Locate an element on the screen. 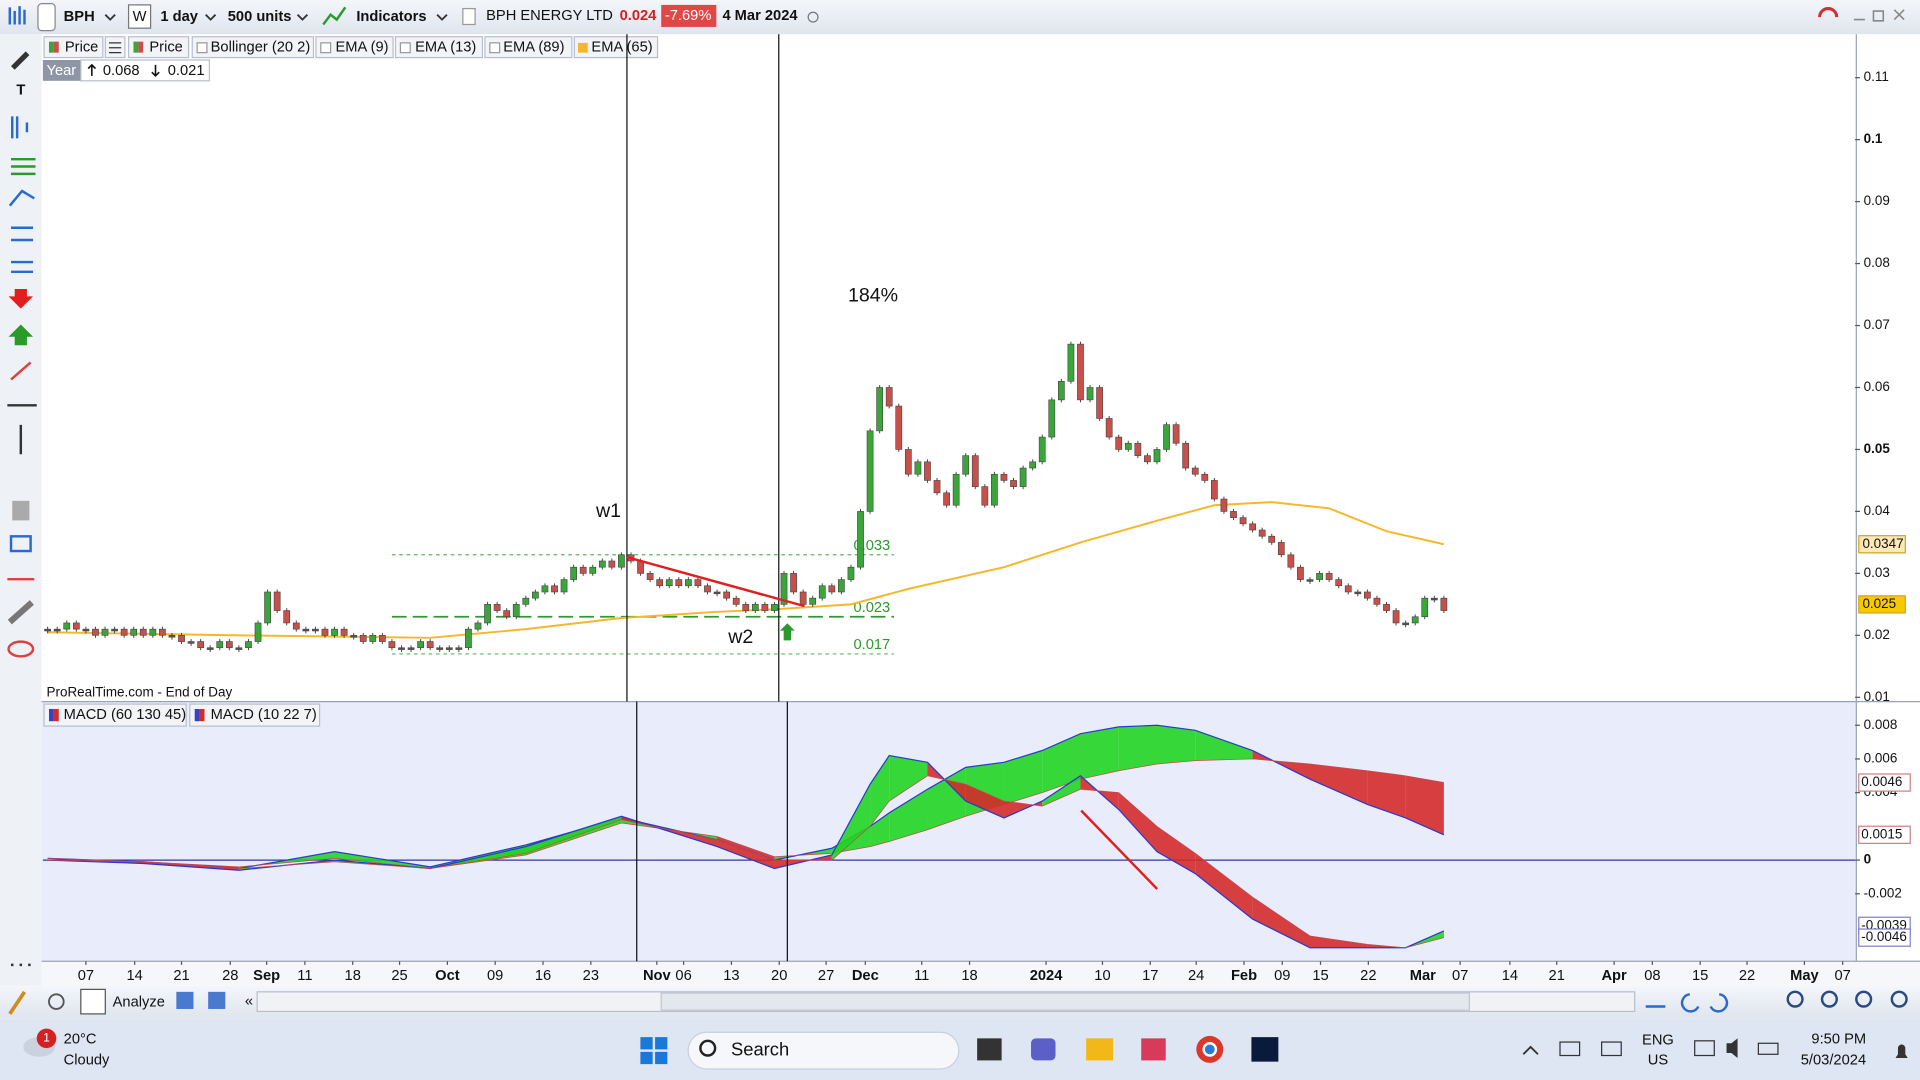 The height and width of the screenshot is (1080, 1920). legend-item: Bollinger (20 2) is located at coordinates (261, 48).